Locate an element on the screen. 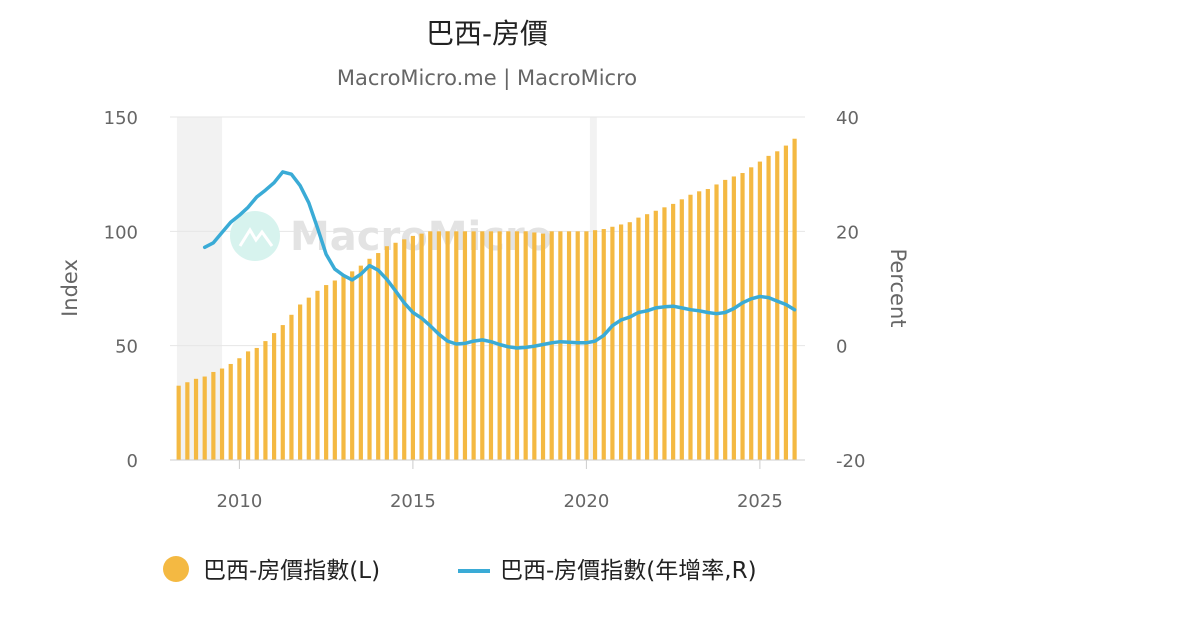  y-axis-left-ticks: 0 50 100 150 is located at coordinates (121, 290).